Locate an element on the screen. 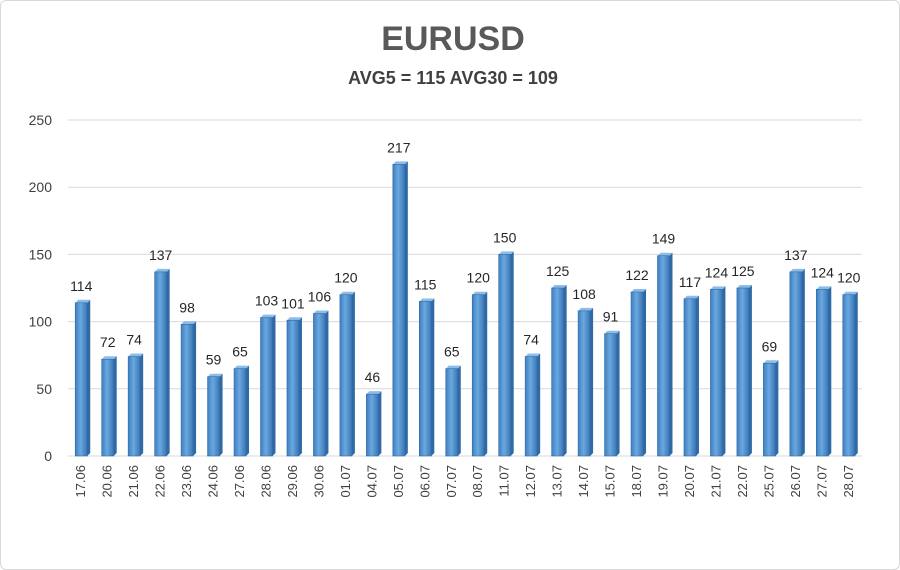 Image resolution: width=900 pixels, height=570 pixels. data-label: 115 is located at coordinates (425, 284).